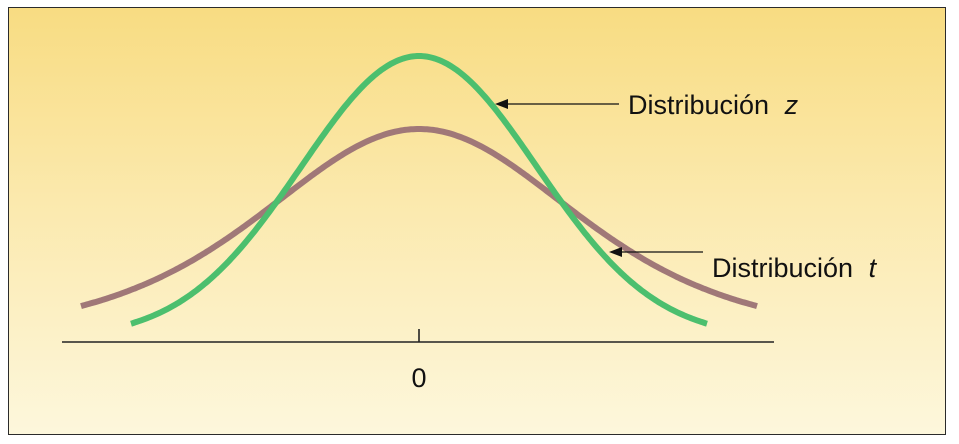  Describe the element at coordinates (501, 104) in the screenshot. I see `z-label-arrowhead` at that location.